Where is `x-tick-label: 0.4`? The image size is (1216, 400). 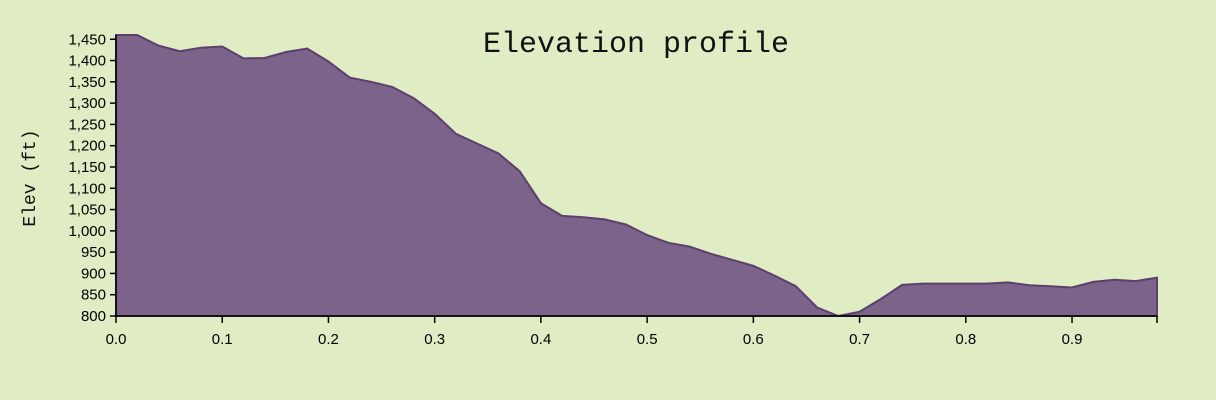
x-tick-label: 0.4 is located at coordinates (540, 339).